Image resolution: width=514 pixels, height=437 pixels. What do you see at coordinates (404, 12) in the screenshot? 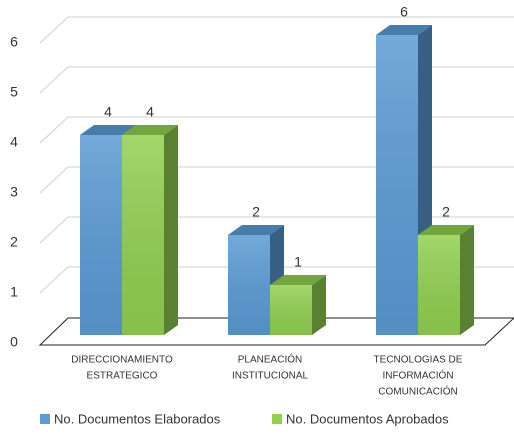
I see `value-label: 6` at bounding box center [404, 12].